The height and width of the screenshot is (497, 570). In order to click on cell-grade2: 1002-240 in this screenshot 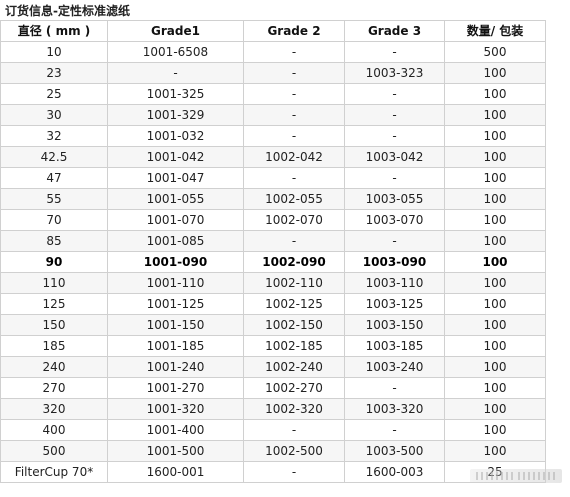, I will do `click(294, 367)`.